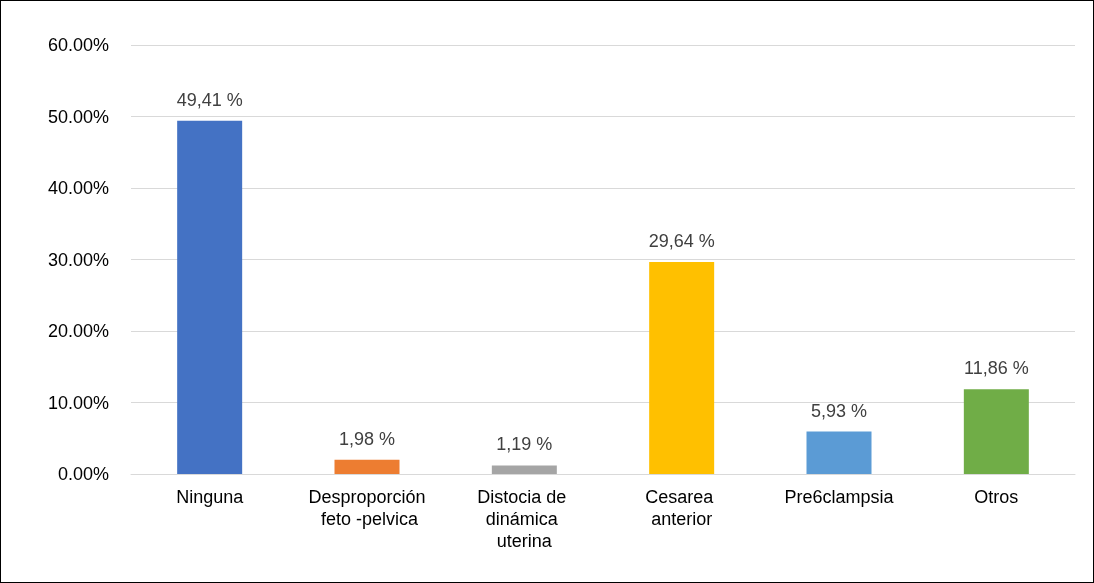 The image size is (1094, 583). Describe the element at coordinates (367, 438) in the screenshot. I see `data-label: 1,98 %` at that location.